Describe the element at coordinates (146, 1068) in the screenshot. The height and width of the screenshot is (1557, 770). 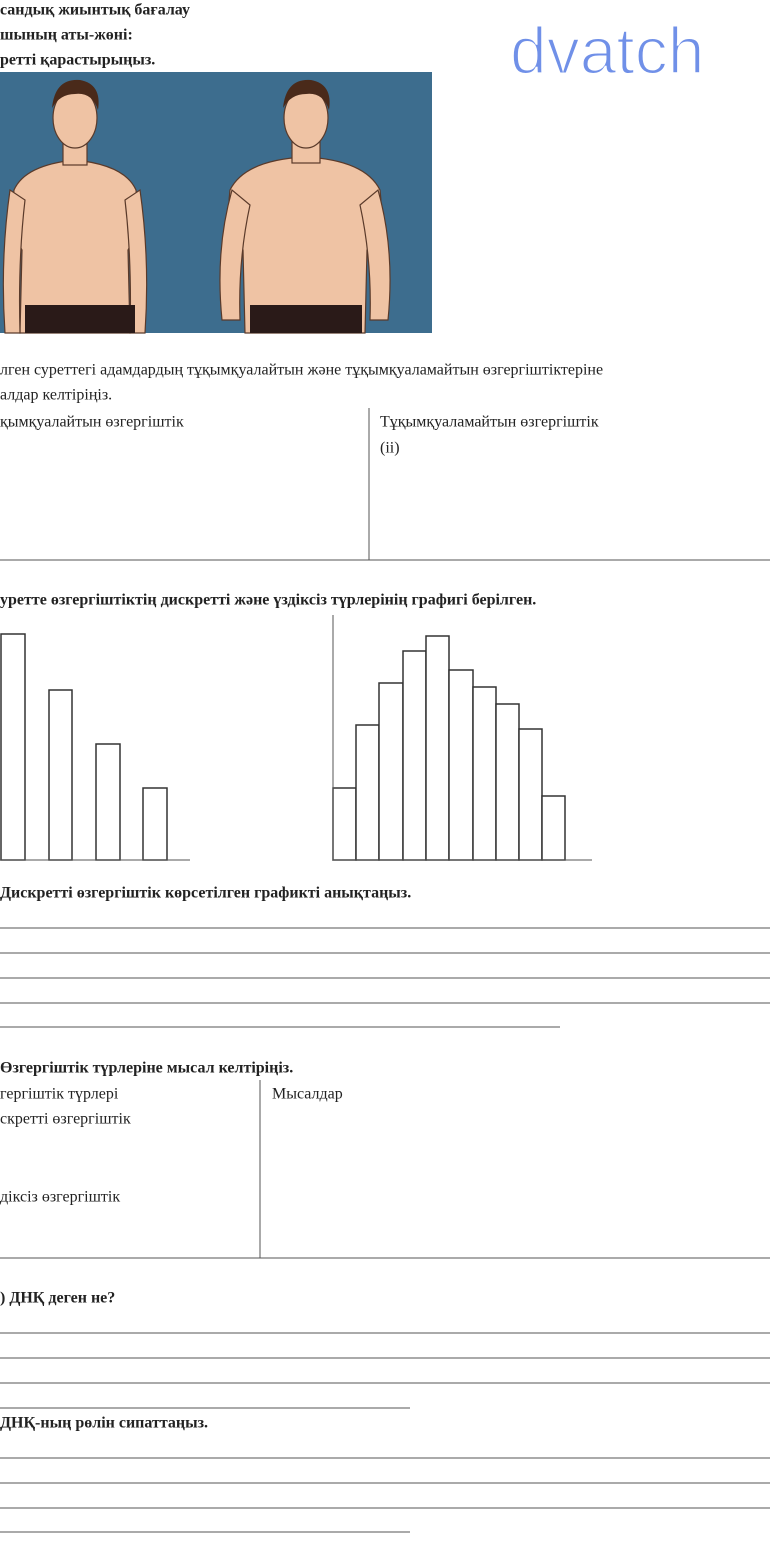
I see `question: Өзгергіштік түрлеріне мысал келтіріңіз.` at that location.